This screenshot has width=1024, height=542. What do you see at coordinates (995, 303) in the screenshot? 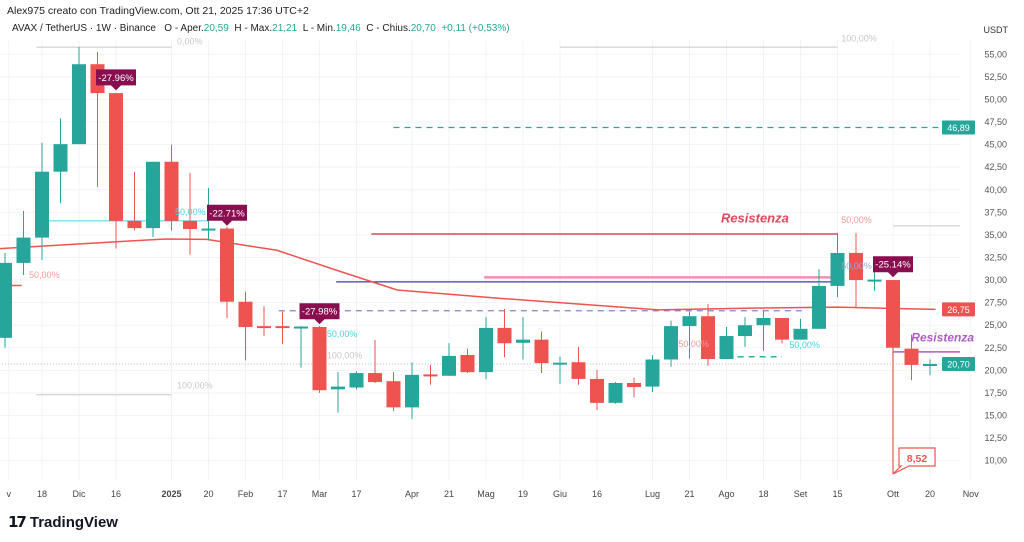
I see `y-tick-label: 27,50` at bounding box center [995, 303].